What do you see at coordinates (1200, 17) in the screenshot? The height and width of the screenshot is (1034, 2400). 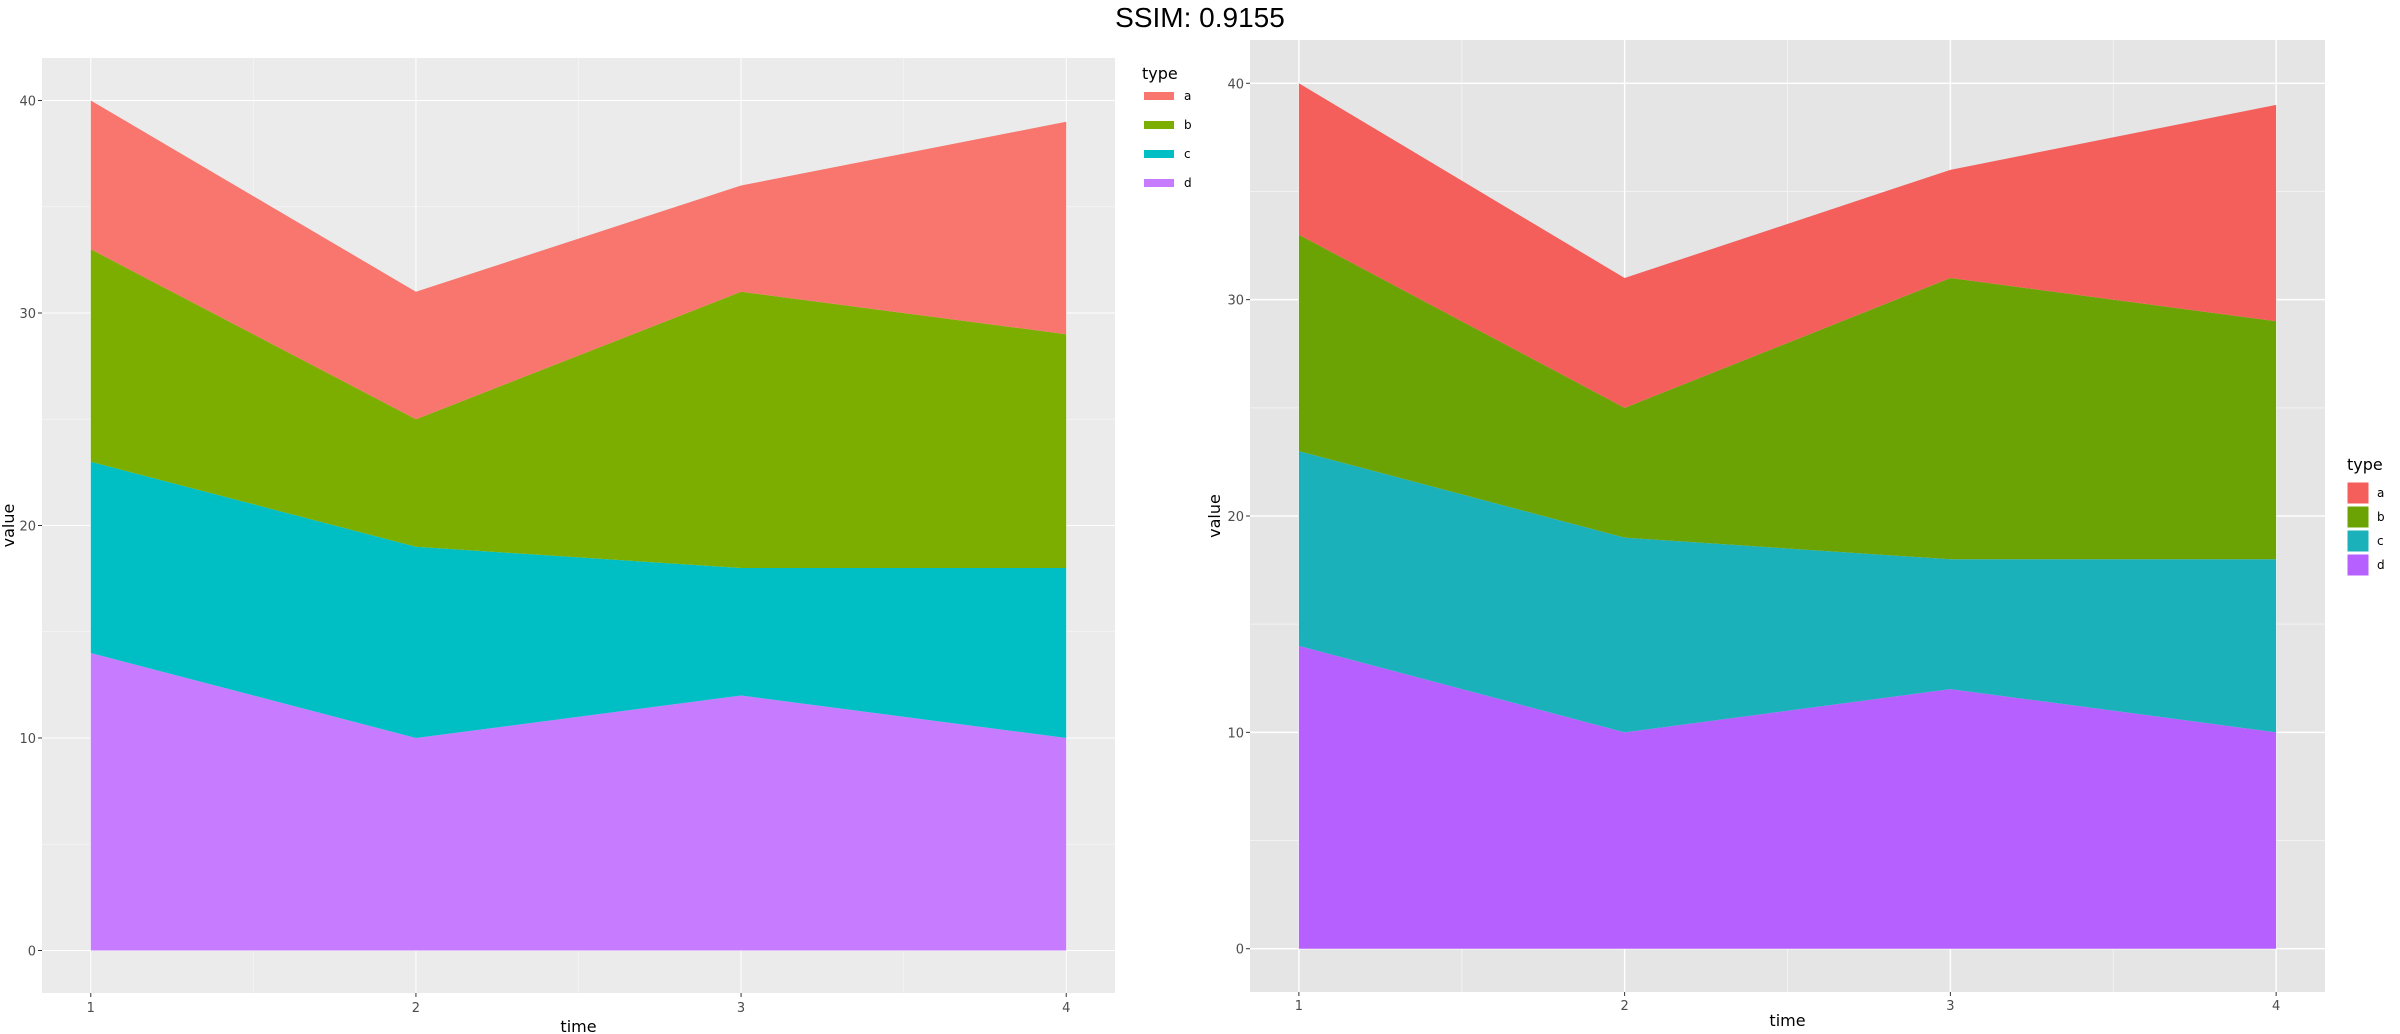 I see `figure-title: SSIM: 0.9155` at bounding box center [1200, 17].